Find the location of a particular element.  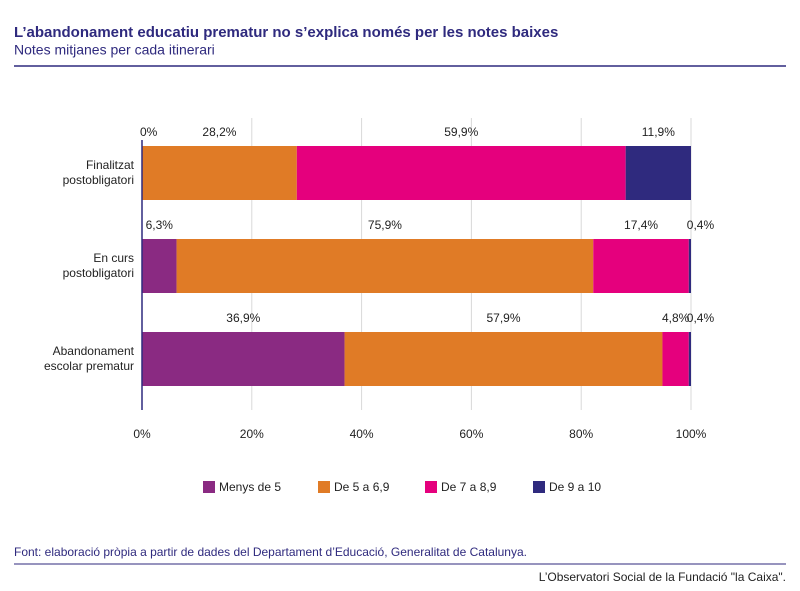

chart-subtitle: Notes mitjanes per cada itinerari is located at coordinates (114, 50).